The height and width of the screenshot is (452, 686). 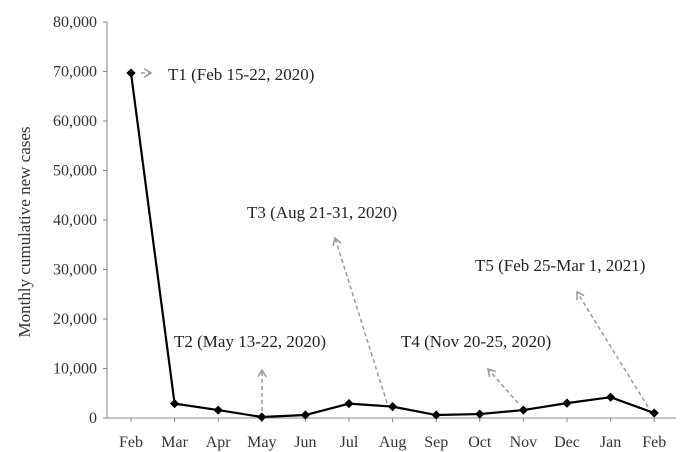 What do you see at coordinates (560, 265) in the screenshot?
I see `annotation-label: T5 (Feb 25-Mar 1, 2021)` at bounding box center [560, 265].